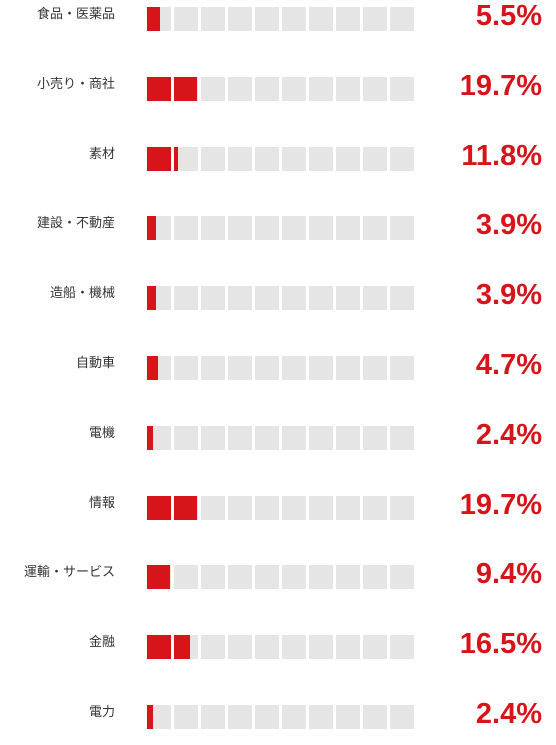  I want to click on chart-row: 造船・機械 3.9%, so click(278, 296).